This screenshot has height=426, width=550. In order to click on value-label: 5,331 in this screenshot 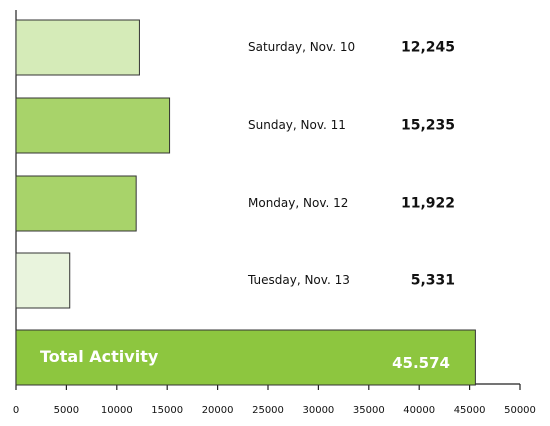, I will do `click(433, 281)`.